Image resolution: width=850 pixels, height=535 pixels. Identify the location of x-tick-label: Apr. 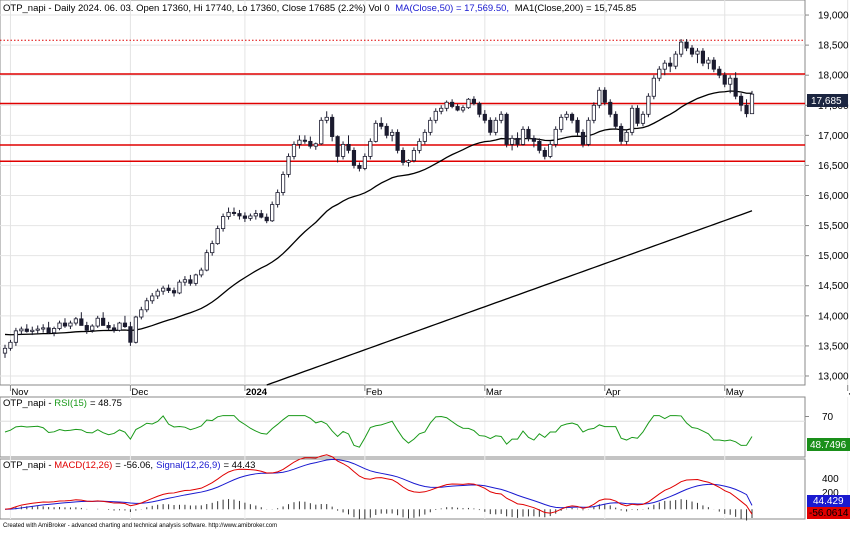
(613, 392).